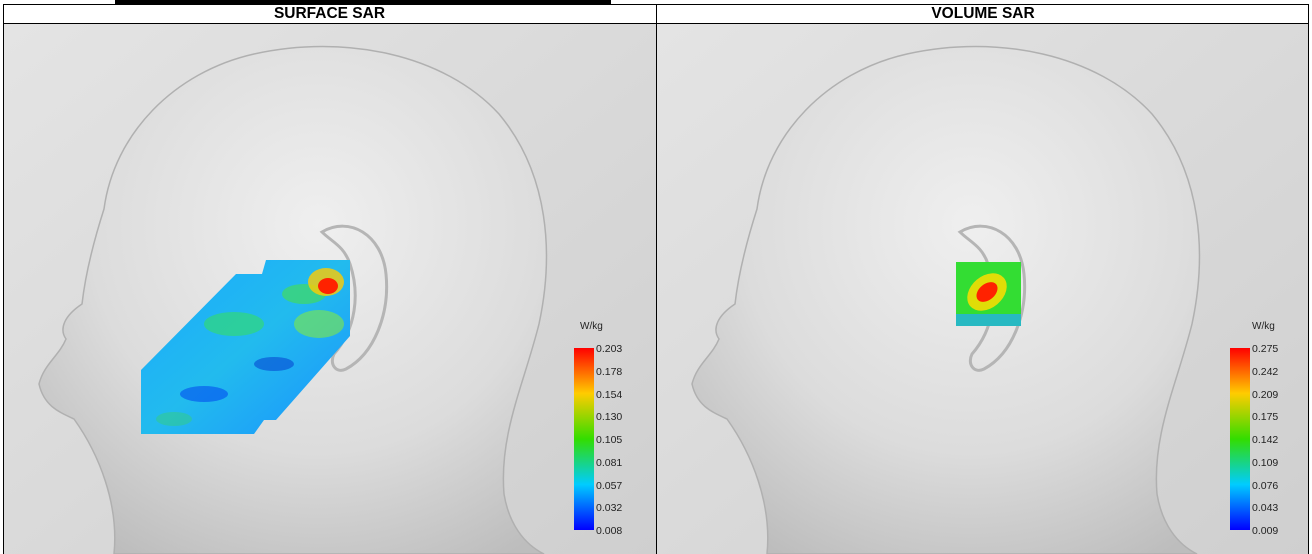 The width and height of the screenshot is (1312, 554). I want to click on top-rule, so click(363, 2).